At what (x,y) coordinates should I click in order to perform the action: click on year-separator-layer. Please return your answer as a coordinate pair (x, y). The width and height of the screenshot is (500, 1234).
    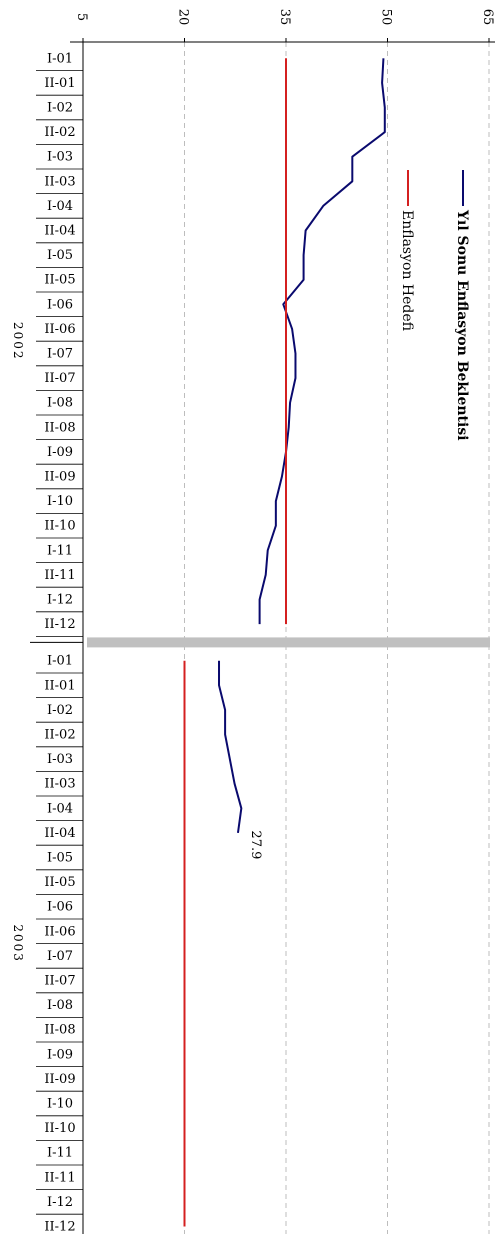
    Looking at the image, I should click on (288, 642).